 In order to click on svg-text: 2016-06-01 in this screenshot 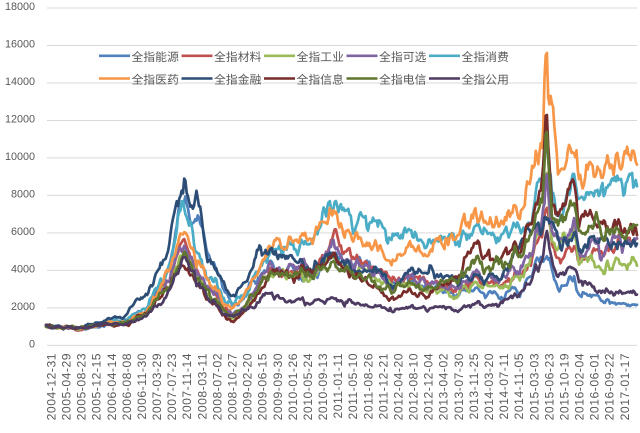, I will do `click(595, 386)`.